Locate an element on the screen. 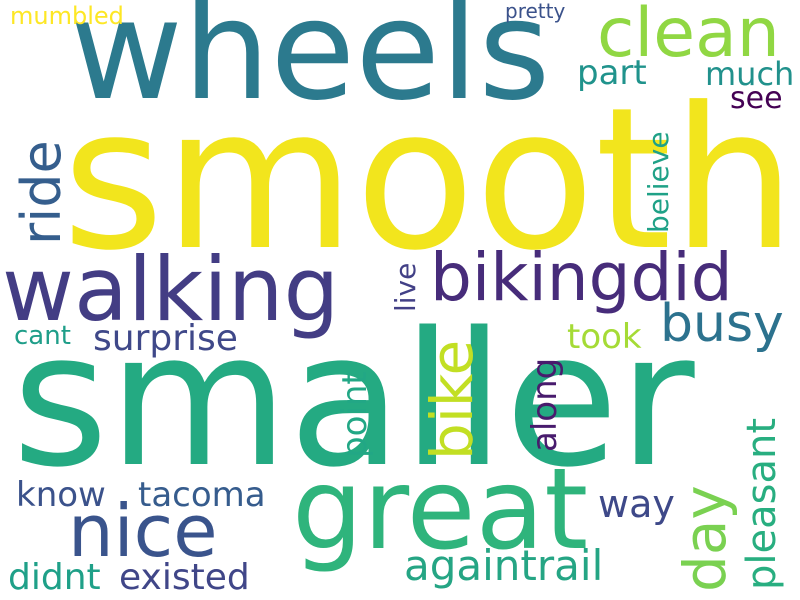 The height and width of the screenshot is (600, 800). word-againtrail: againtrail is located at coordinates (504, 565).